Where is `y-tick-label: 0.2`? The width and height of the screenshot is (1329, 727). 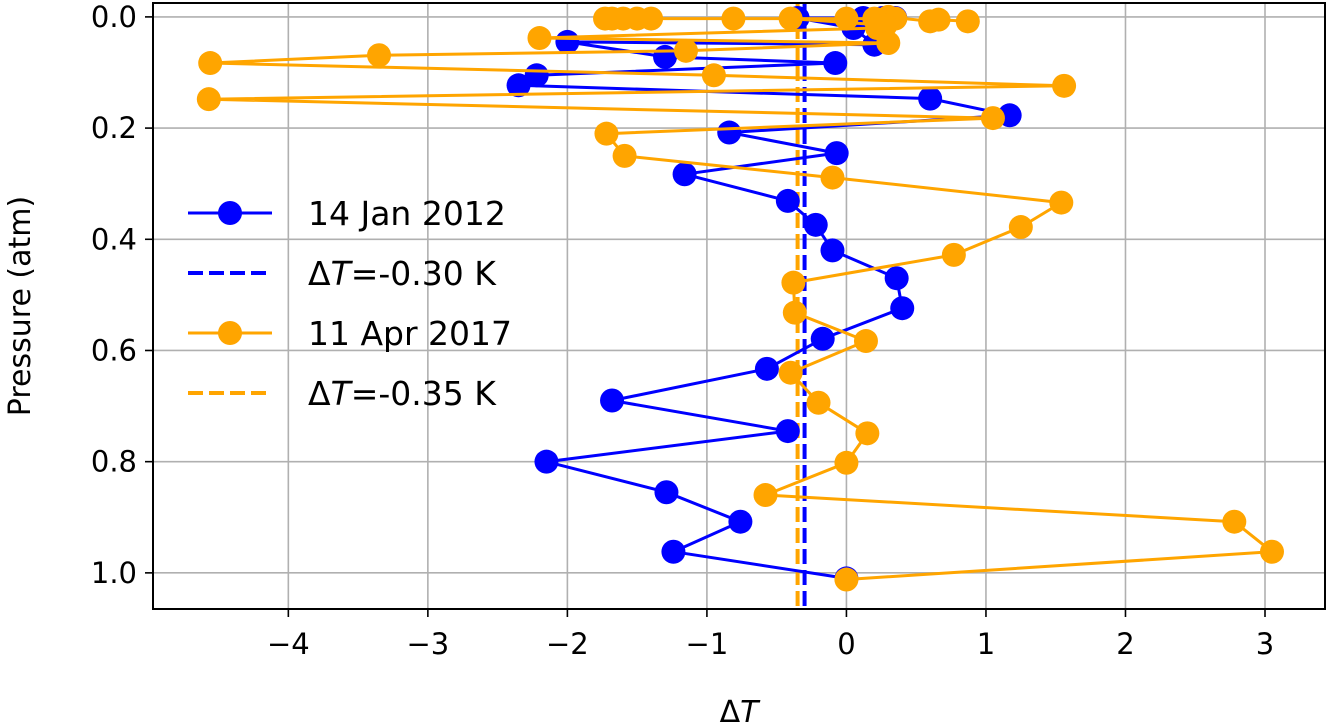
y-tick-label: 0.2 is located at coordinates (114, 128).